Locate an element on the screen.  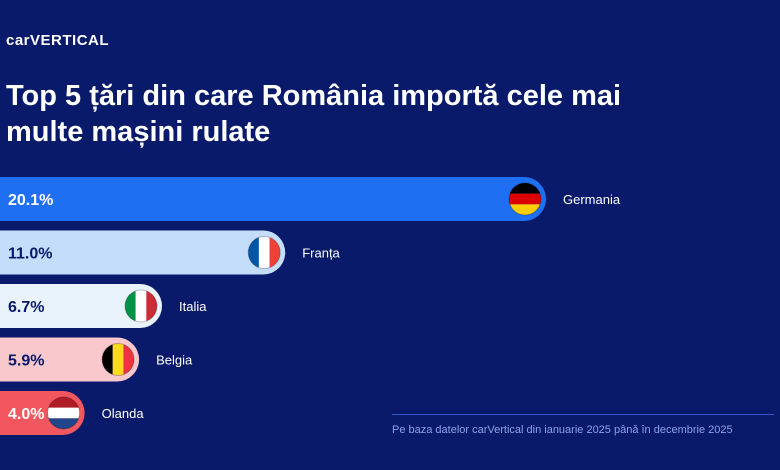
bar-row-italia: 6.7% Italia is located at coordinates (103, 306).